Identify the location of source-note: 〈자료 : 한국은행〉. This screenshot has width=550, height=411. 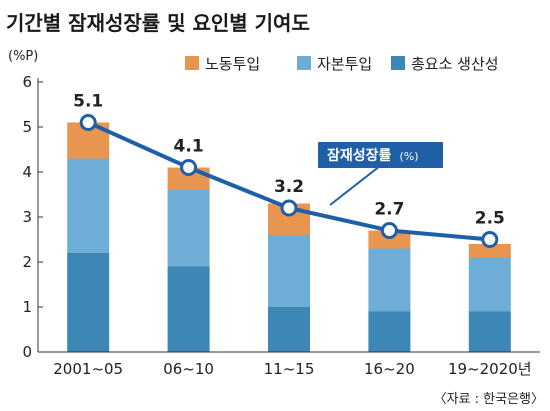
(489, 399).